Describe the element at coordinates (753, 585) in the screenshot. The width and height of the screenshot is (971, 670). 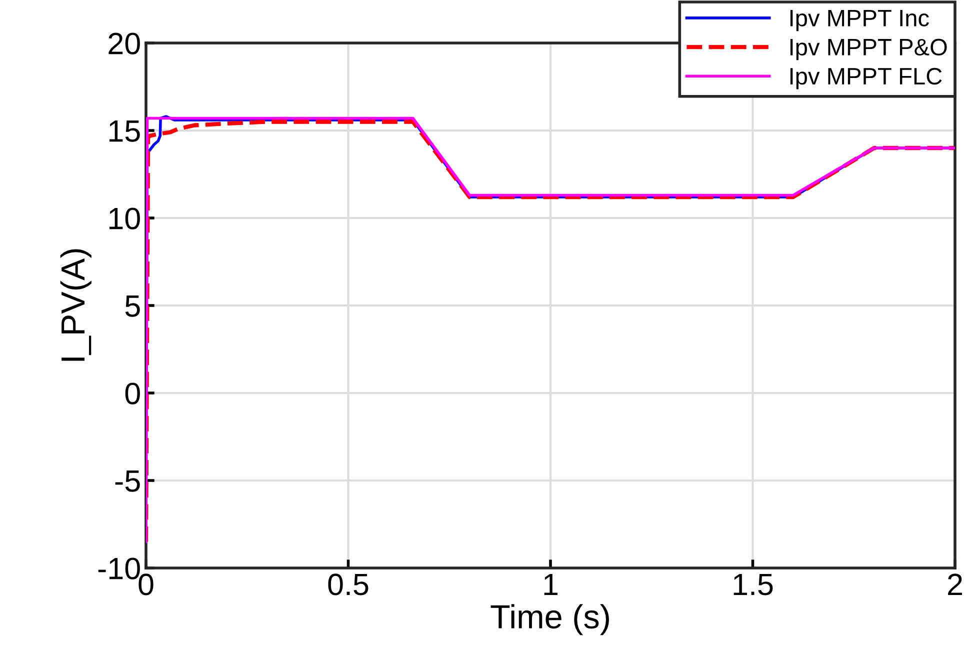
I see `x-tick-label: 1.5` at that location.